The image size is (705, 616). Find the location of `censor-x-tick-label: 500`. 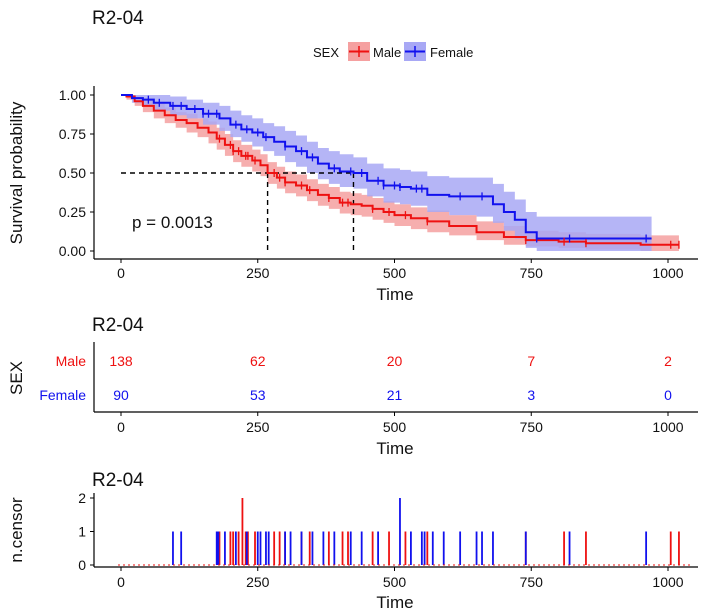

censor-x-tick-label: 500 is located at coordinates (395, 582).